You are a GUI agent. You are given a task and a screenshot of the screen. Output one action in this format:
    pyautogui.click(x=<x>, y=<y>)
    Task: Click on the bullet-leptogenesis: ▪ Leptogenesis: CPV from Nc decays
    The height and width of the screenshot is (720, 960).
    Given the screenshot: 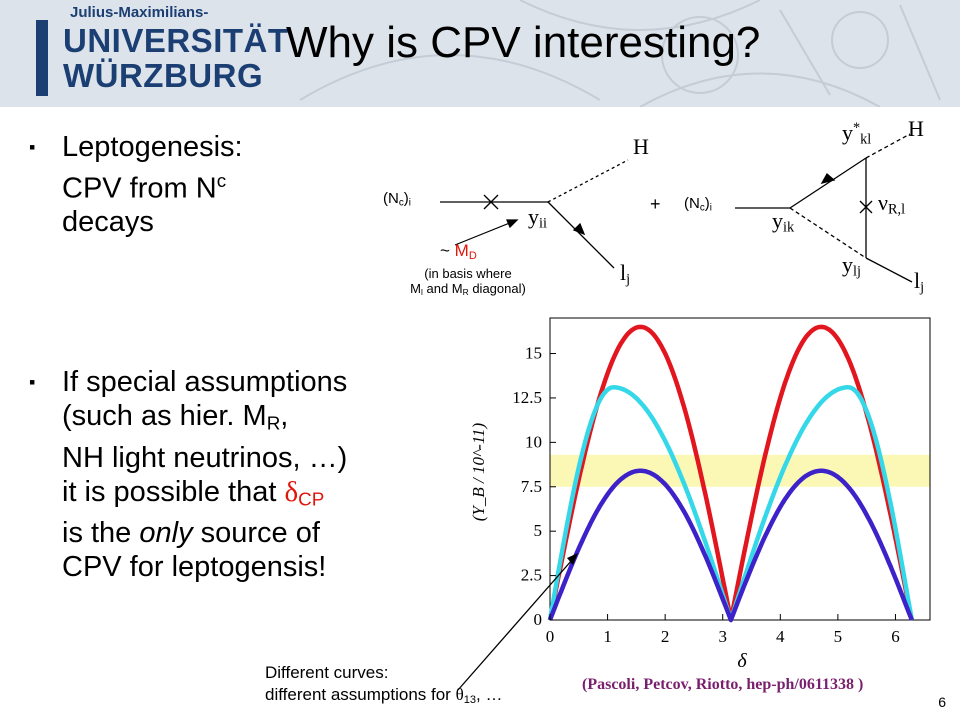 What is the action you would take?
    pyautogui.click(x=136, y=184)
    